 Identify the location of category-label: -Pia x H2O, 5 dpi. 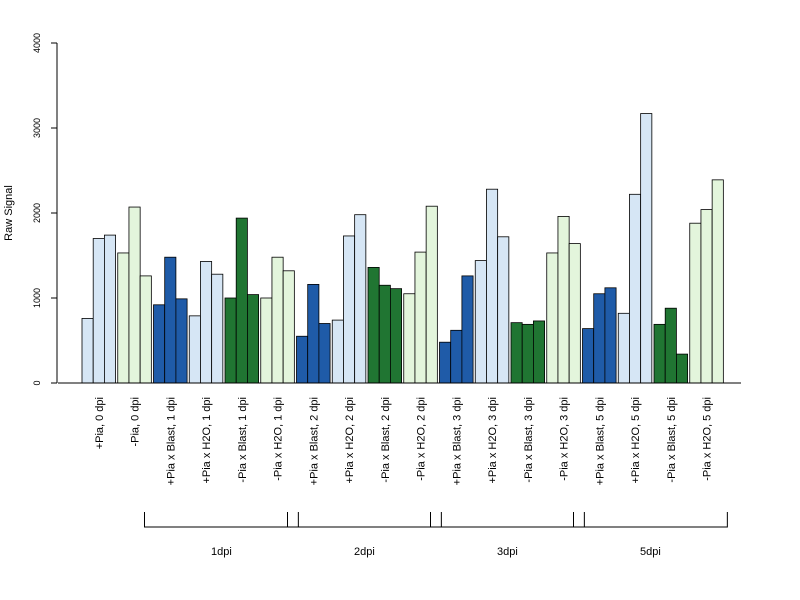
(708, 439).